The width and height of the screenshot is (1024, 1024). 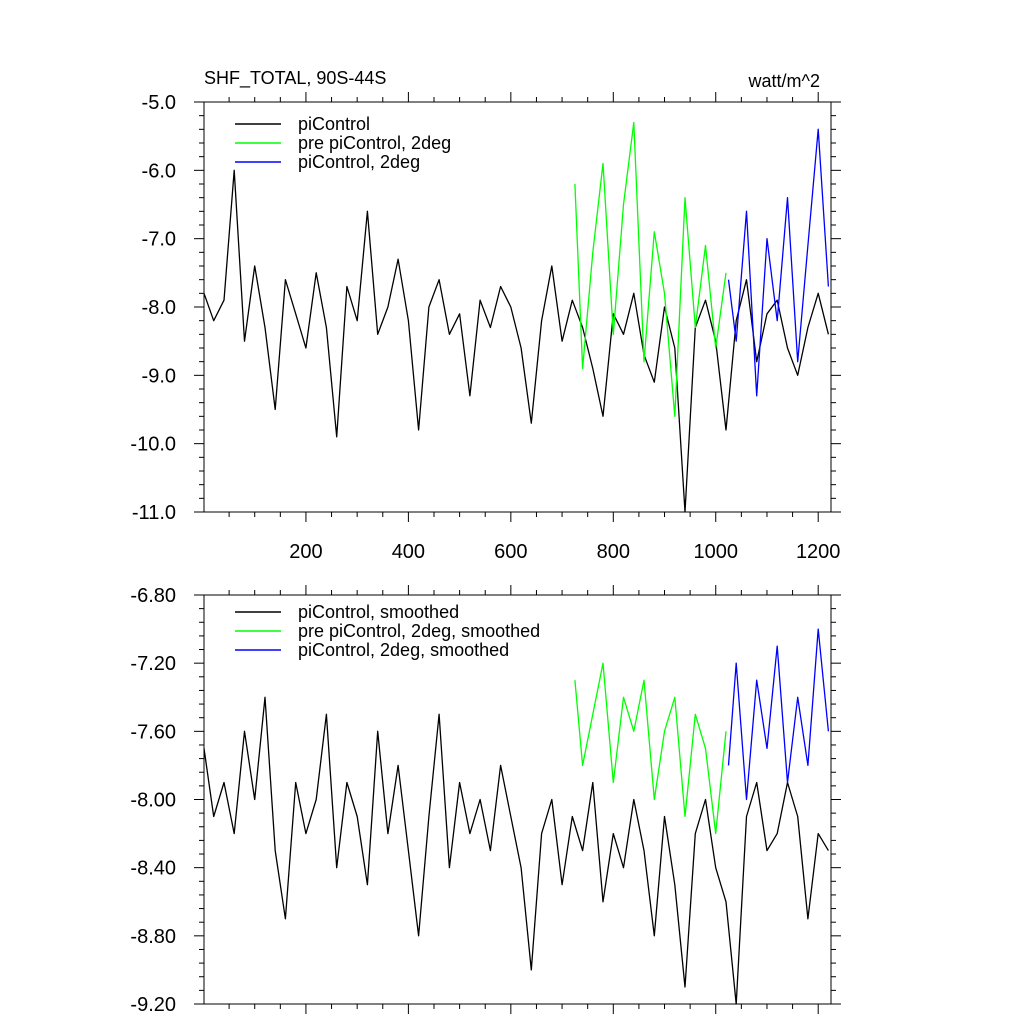 I want to click on y-tick-label: -6.80, so click(x=153, y=596).